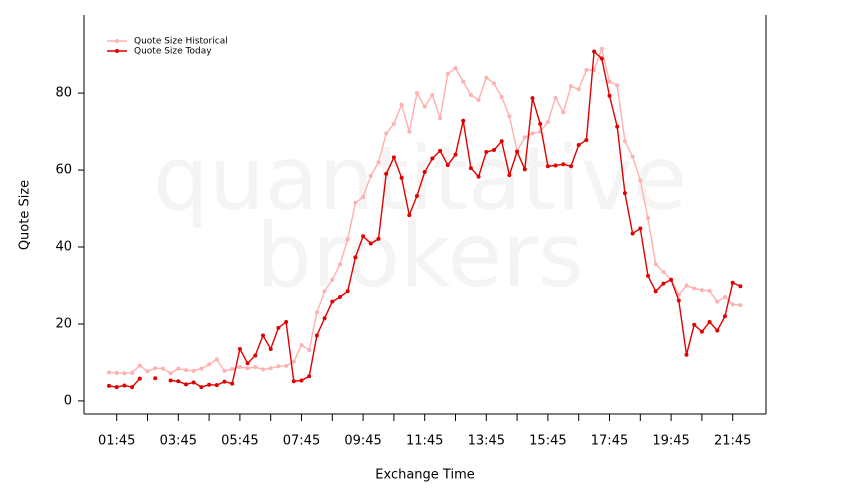  What do you see at coordinates (424, 475) in the screenshot?
I see `x-axis-title: Exchange Time` at bounding box center [424, 475].